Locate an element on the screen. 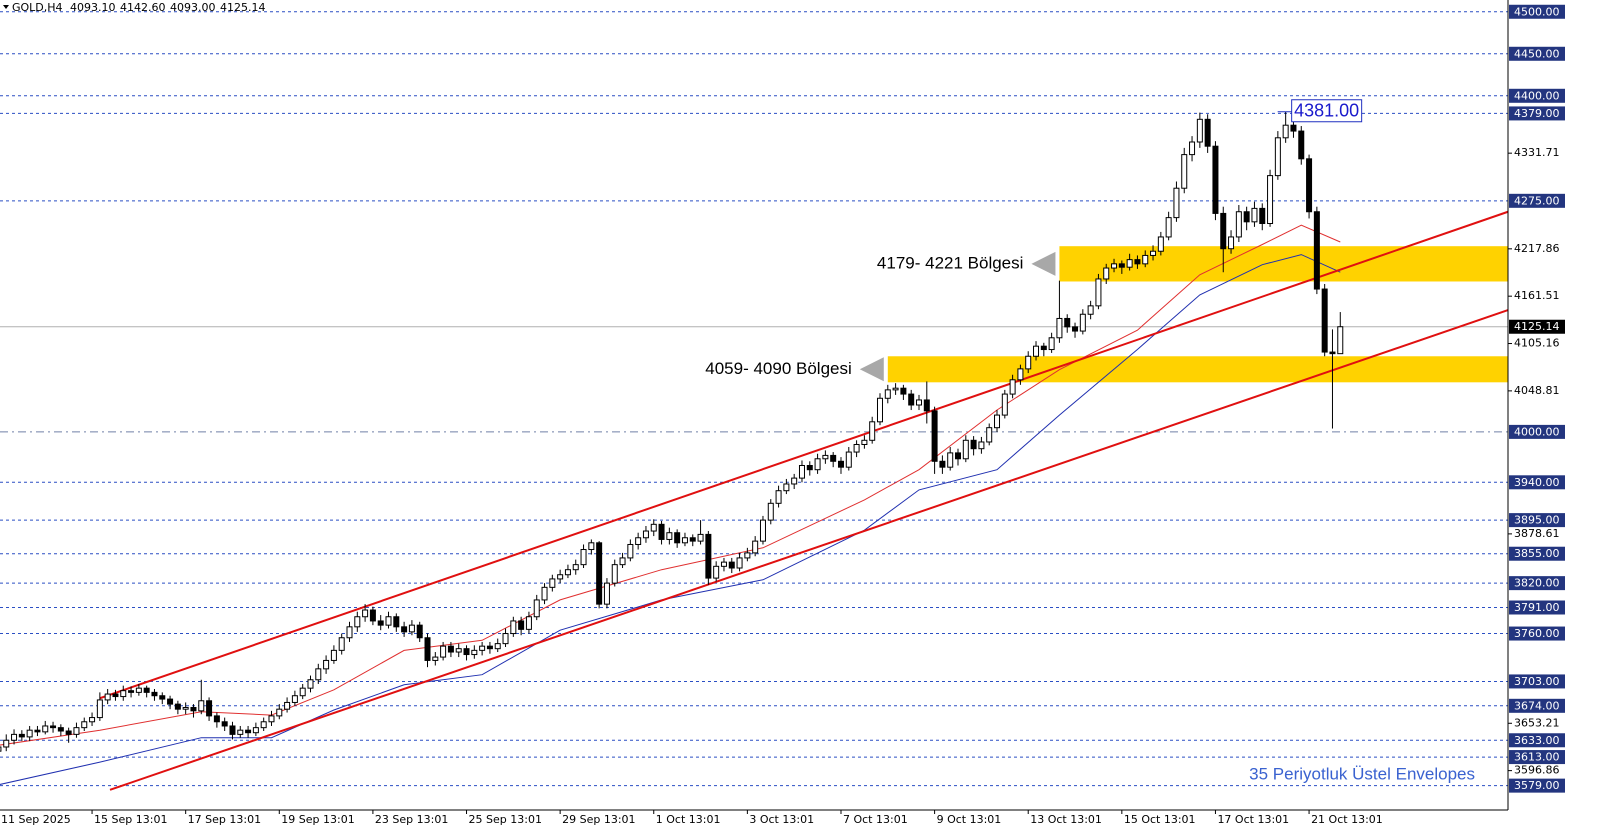 The height and width of the screenshot is (827, 1600). round-level-label: 4000.00 is located at coordinates (1537, 431).